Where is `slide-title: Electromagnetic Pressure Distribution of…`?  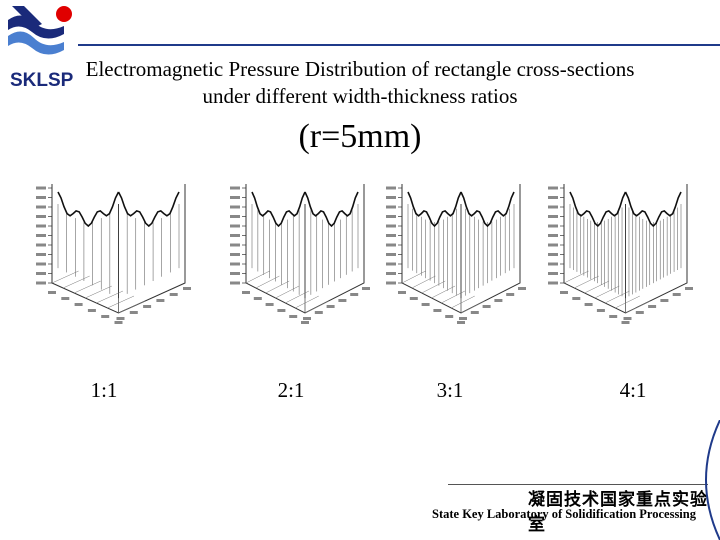 slide-title: Electromagnetic Pressure Distribution of… is located at coordinates (360, 82).